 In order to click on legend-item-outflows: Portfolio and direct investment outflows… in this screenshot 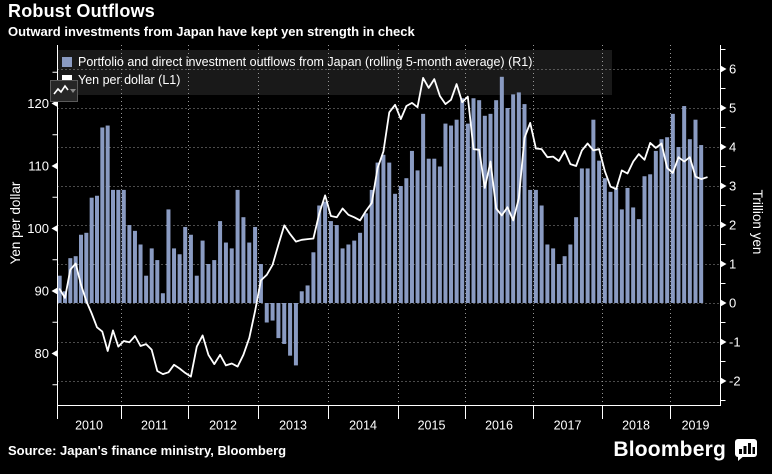, I will do `click(297, 61)`.